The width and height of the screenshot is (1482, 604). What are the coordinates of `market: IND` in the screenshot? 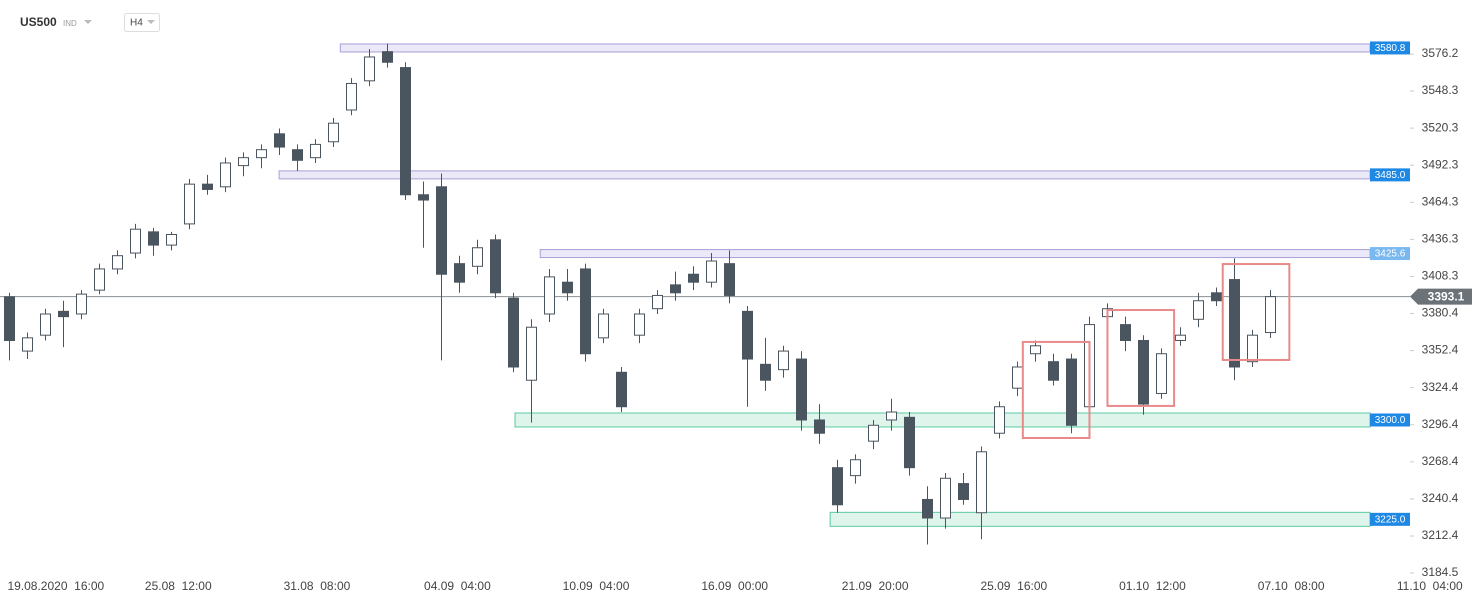 It's located at (70, 23).